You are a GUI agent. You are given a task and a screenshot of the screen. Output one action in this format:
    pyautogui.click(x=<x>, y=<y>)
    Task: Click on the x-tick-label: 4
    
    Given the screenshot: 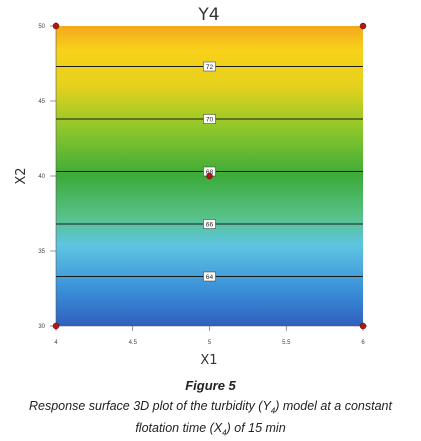 What is the action you would take?
    pyautogui.click(x=56, y=343)
    